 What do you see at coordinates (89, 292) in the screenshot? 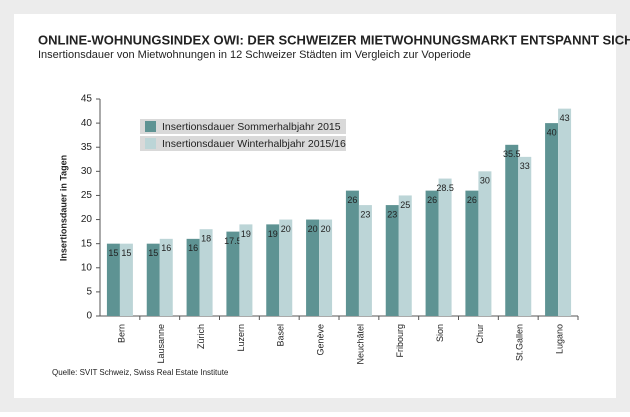
I see `y-tick-label: 5` at bounding box center [89, 292].